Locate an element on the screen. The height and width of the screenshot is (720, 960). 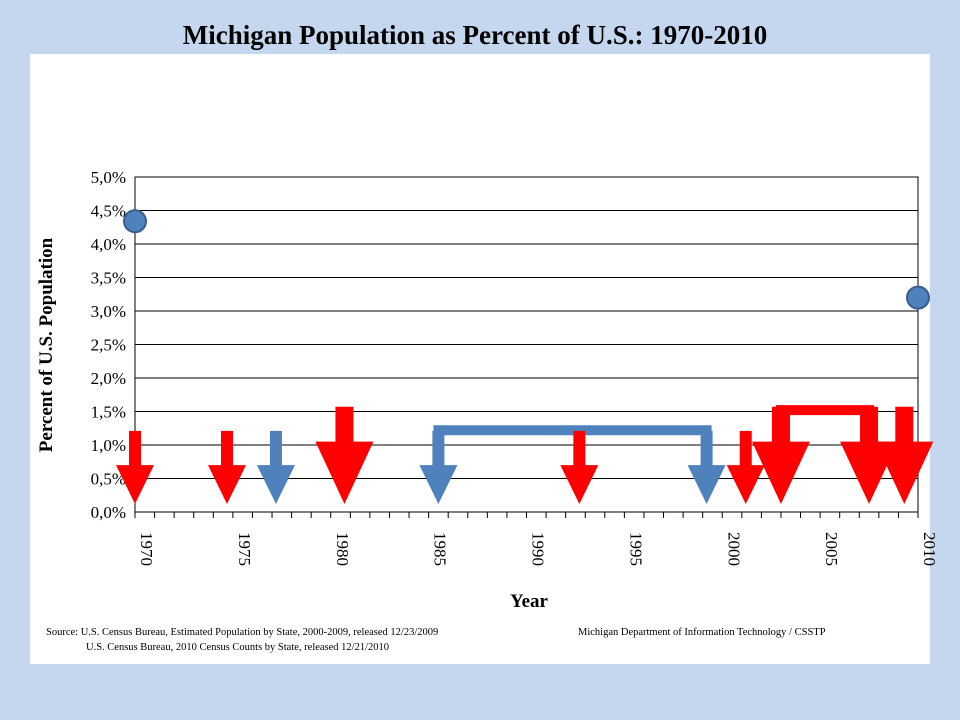
x-tick-label: 2000 is located at coordinates (733, 549).